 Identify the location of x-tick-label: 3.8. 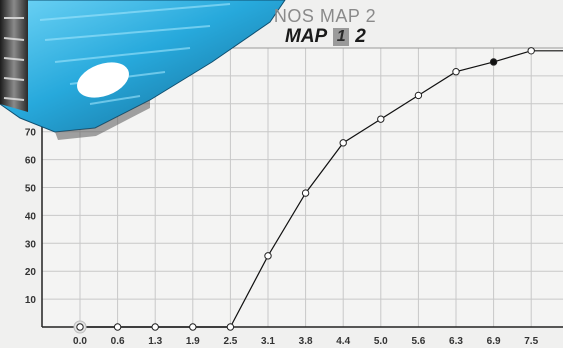
(306, 341).